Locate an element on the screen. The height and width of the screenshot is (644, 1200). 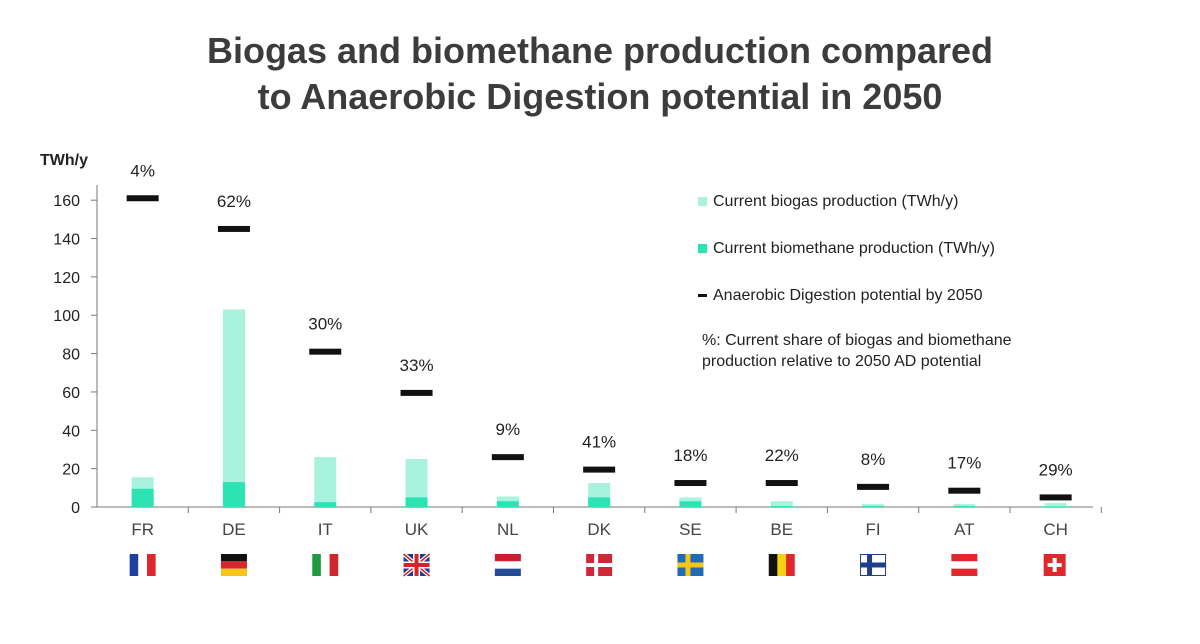
legend-item-biogas: Current biogas production (TWh/y) is located at coordinates (828, 202).